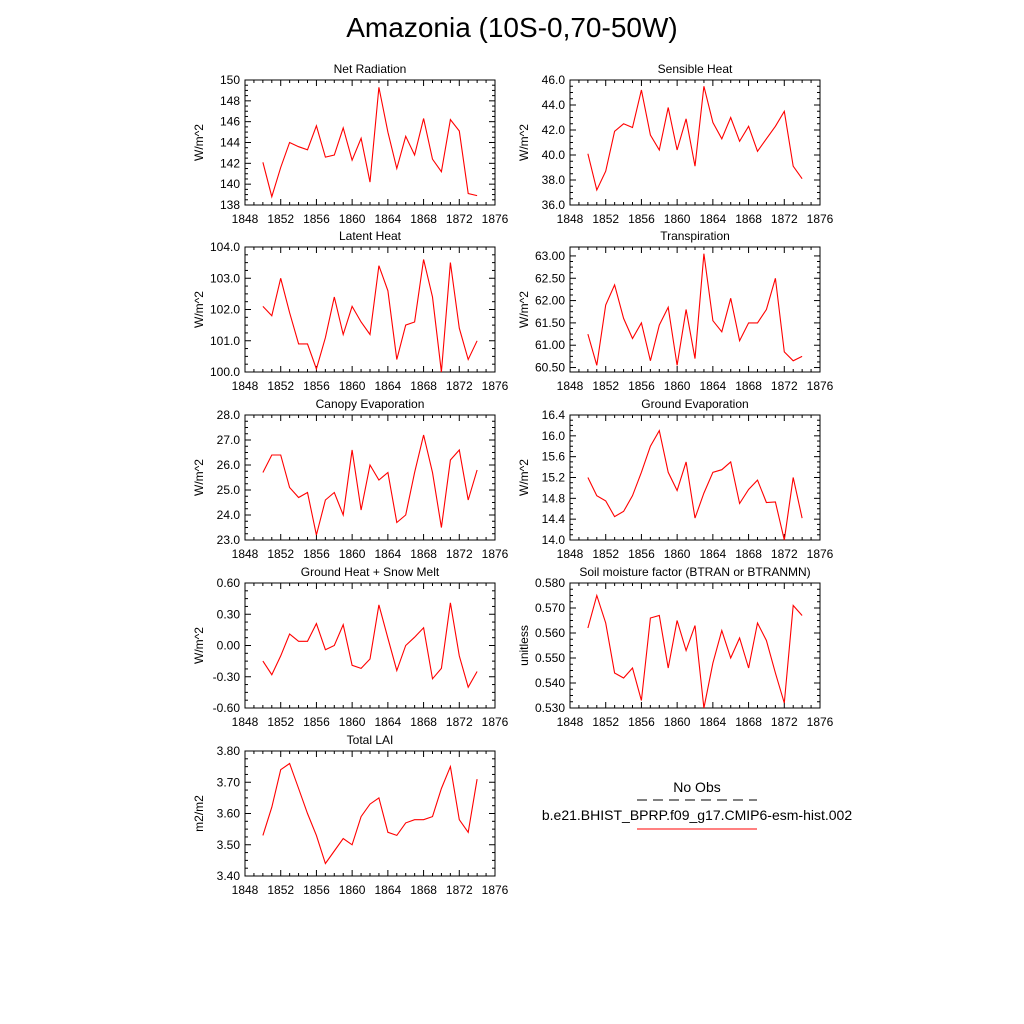 This screenshot has width=1024, height=1024. I want to click on y-tick-label: 23.0, so click(229, 540).